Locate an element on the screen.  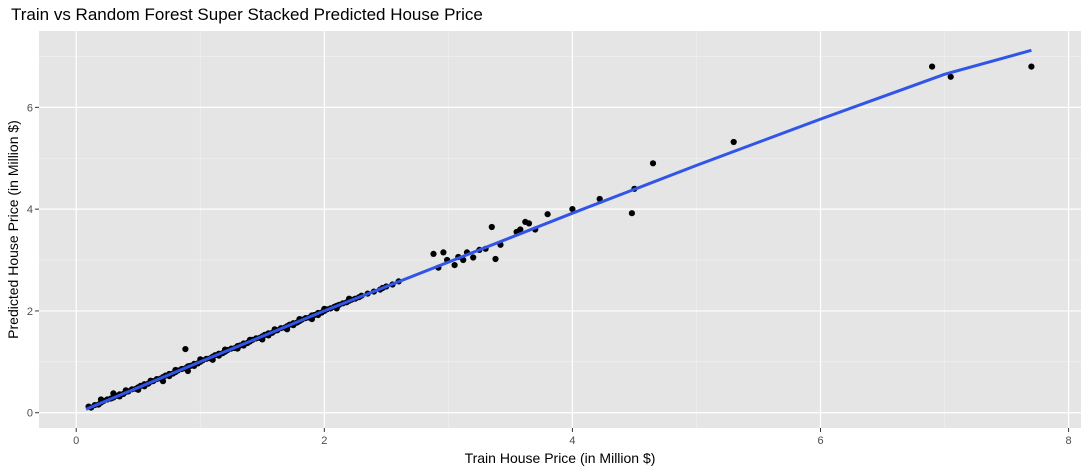
x-tick-label: 2 is located at coordinates (324, 441).